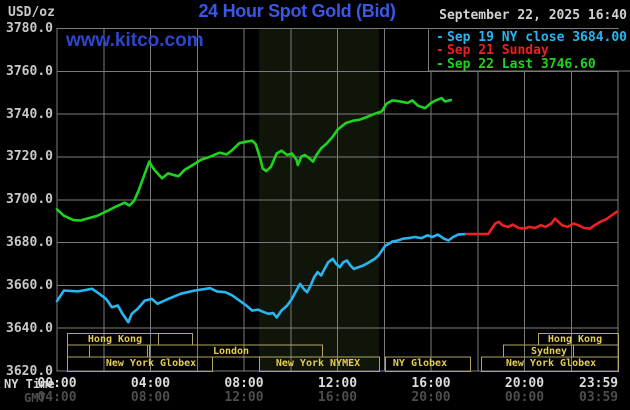 This screenshot has height=410, width=630. I want to click on legend-label-sep22: Sep 22 Last 3746.60, so click(521, 64).